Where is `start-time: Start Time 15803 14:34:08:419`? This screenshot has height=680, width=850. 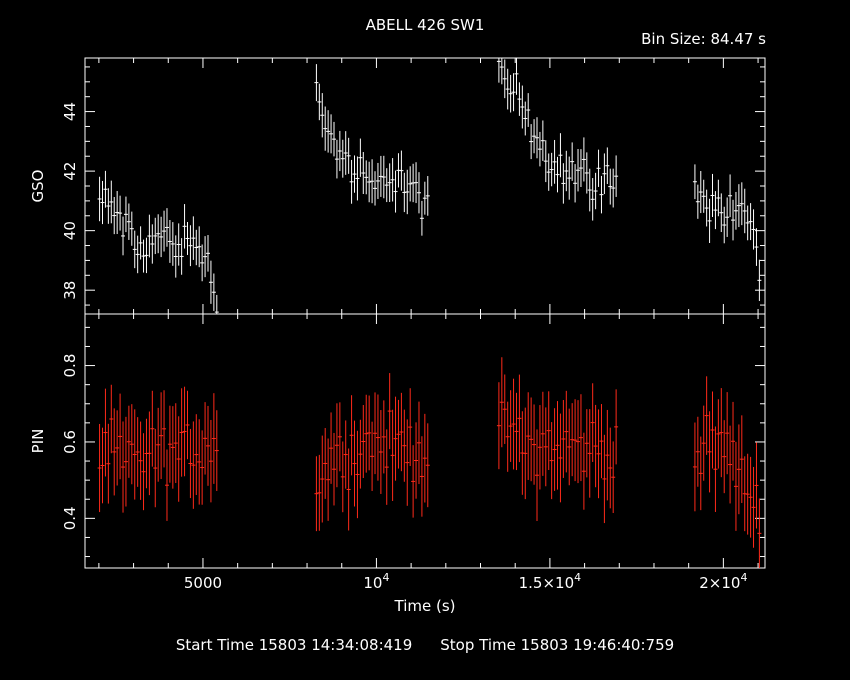 start-time: Start Time 15803 14:34:08:419 is located at coordinates (294, 645).